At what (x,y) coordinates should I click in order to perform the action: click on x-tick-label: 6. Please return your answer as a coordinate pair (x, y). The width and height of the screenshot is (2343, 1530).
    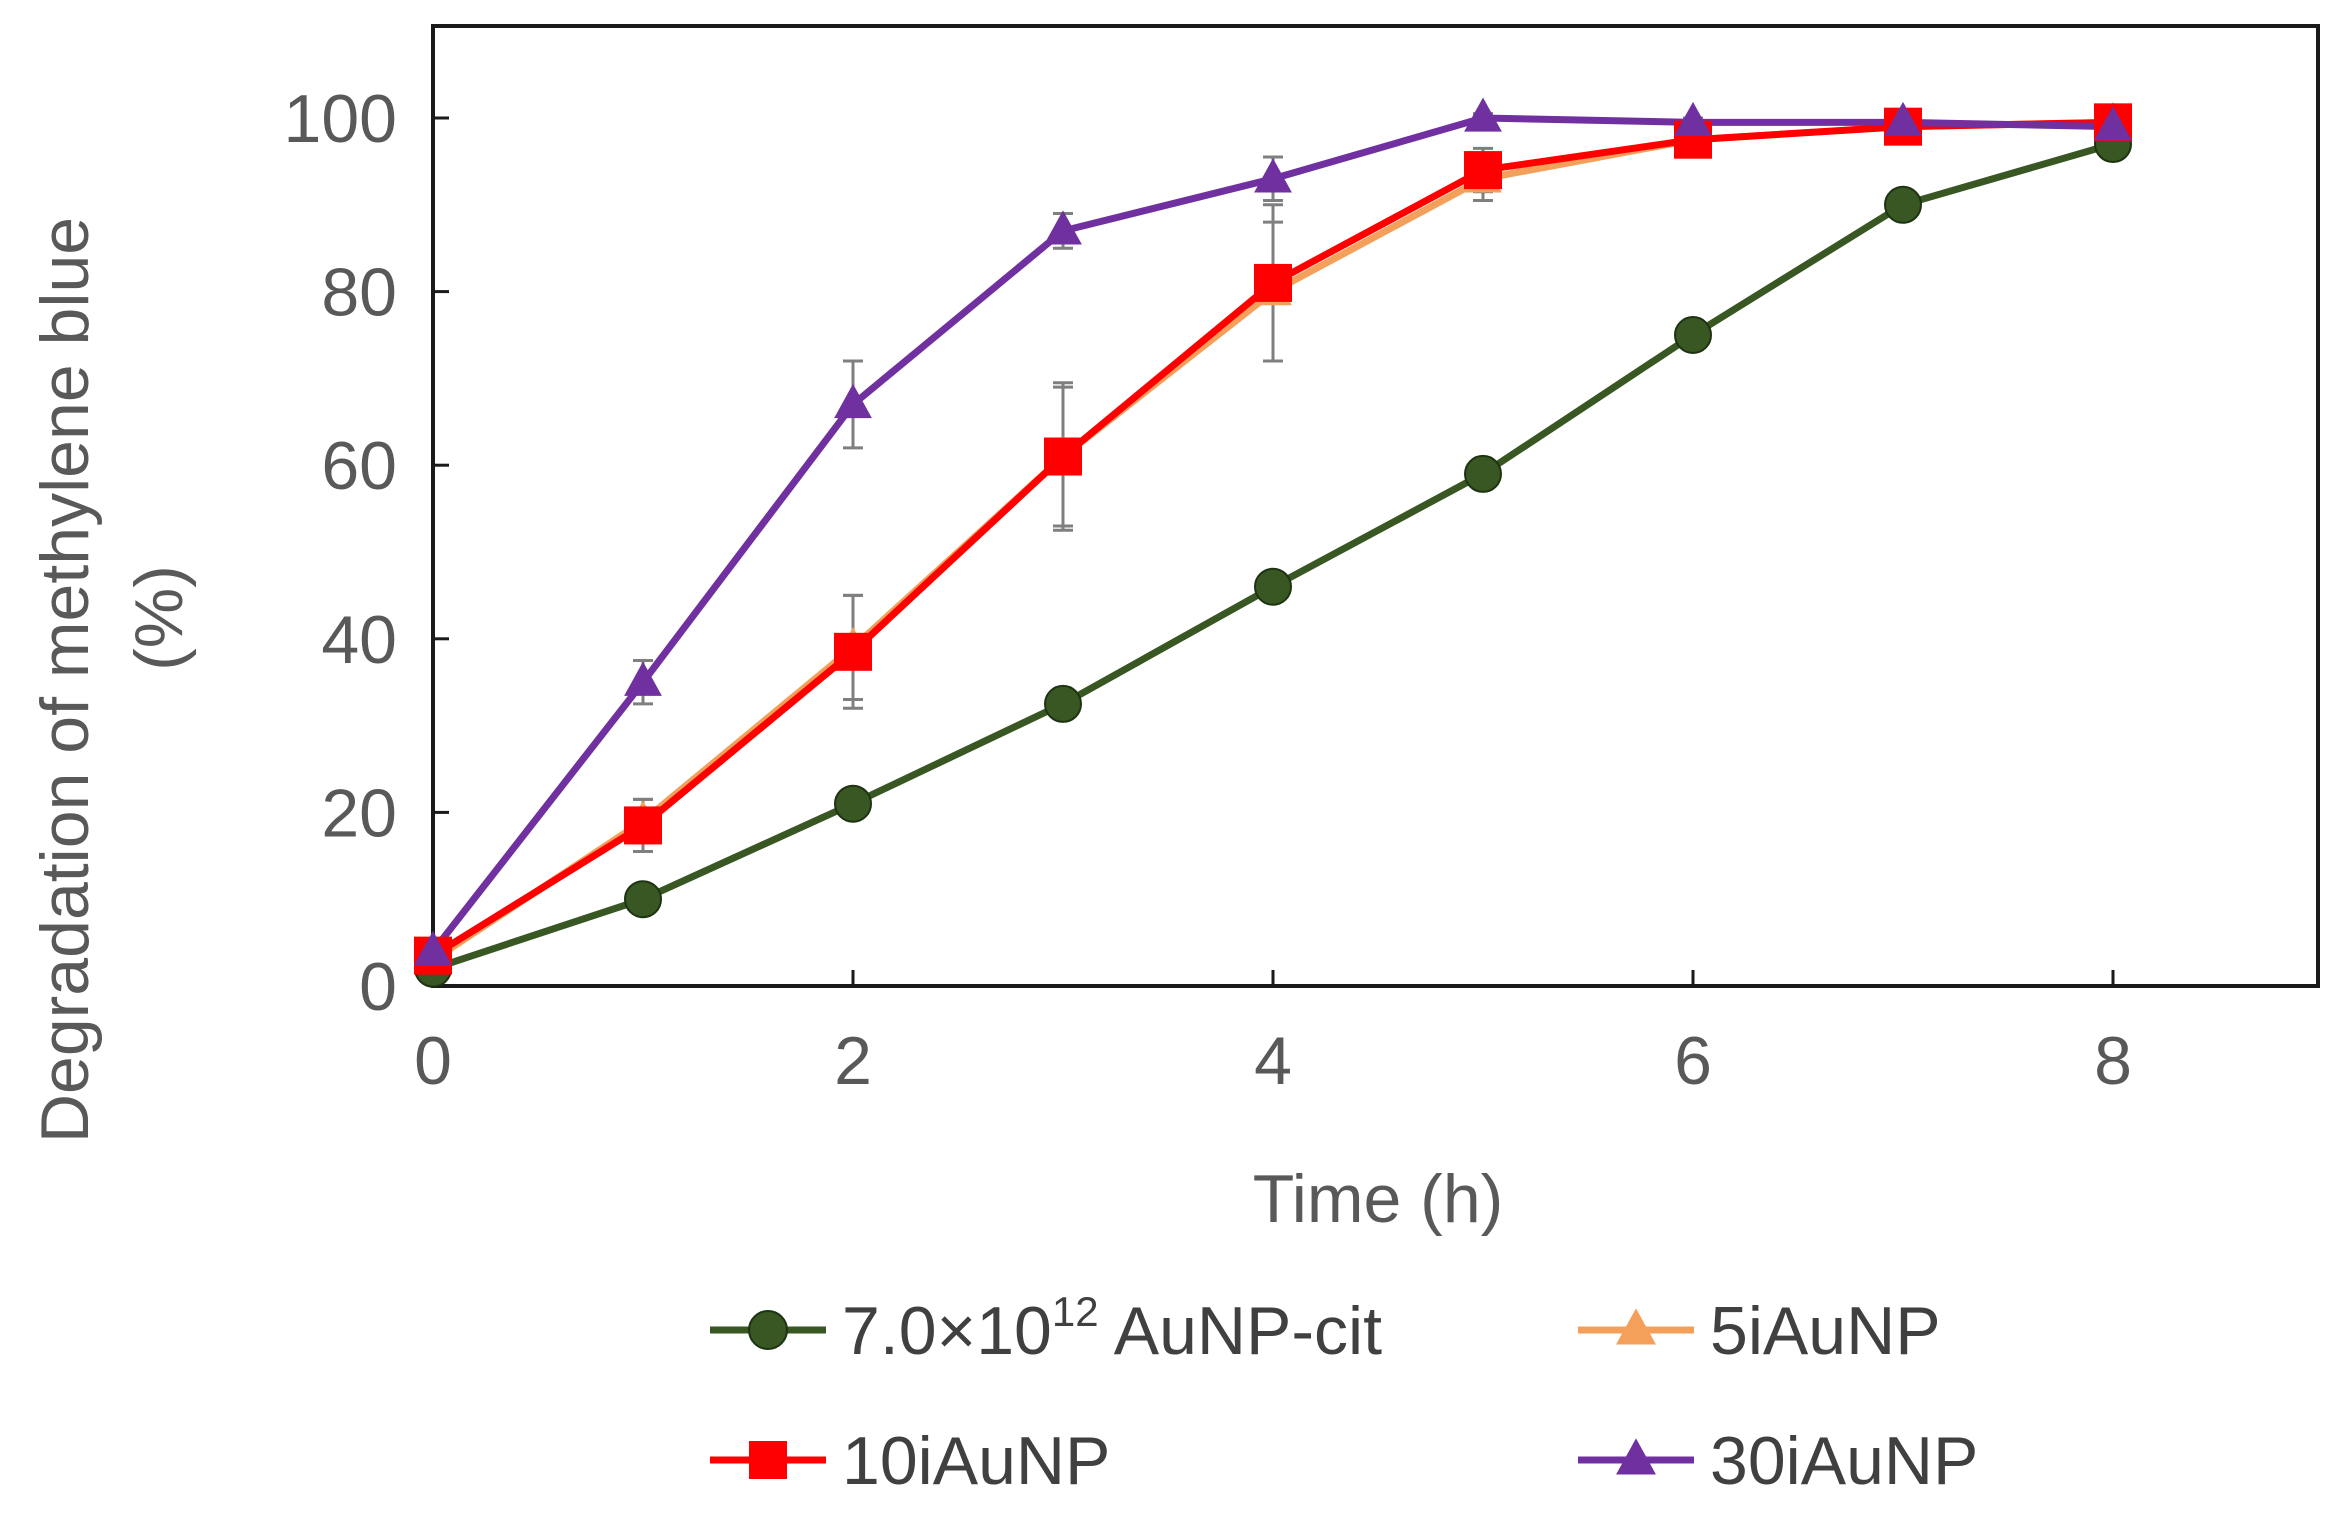
    Looking at the image, I should click on (1693, 1061).